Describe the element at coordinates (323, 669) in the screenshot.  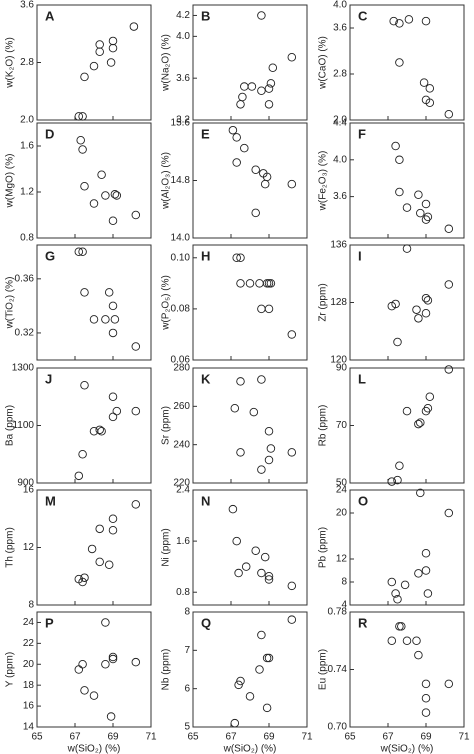
I see `y-axis-label: Eu (ppm)` at that location.